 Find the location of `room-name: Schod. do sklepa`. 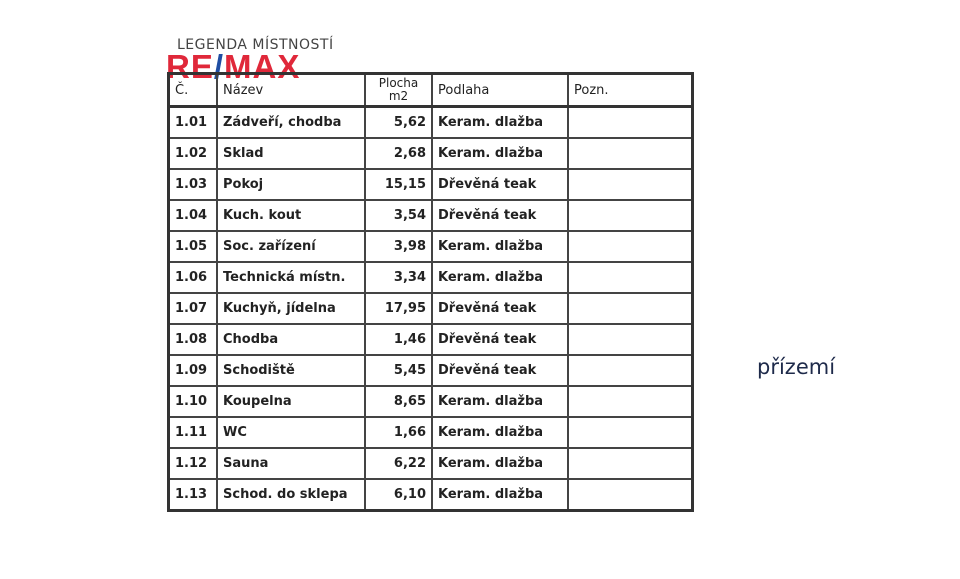

room-name: Schod. do sklepa is located at coordinates (291, 495).